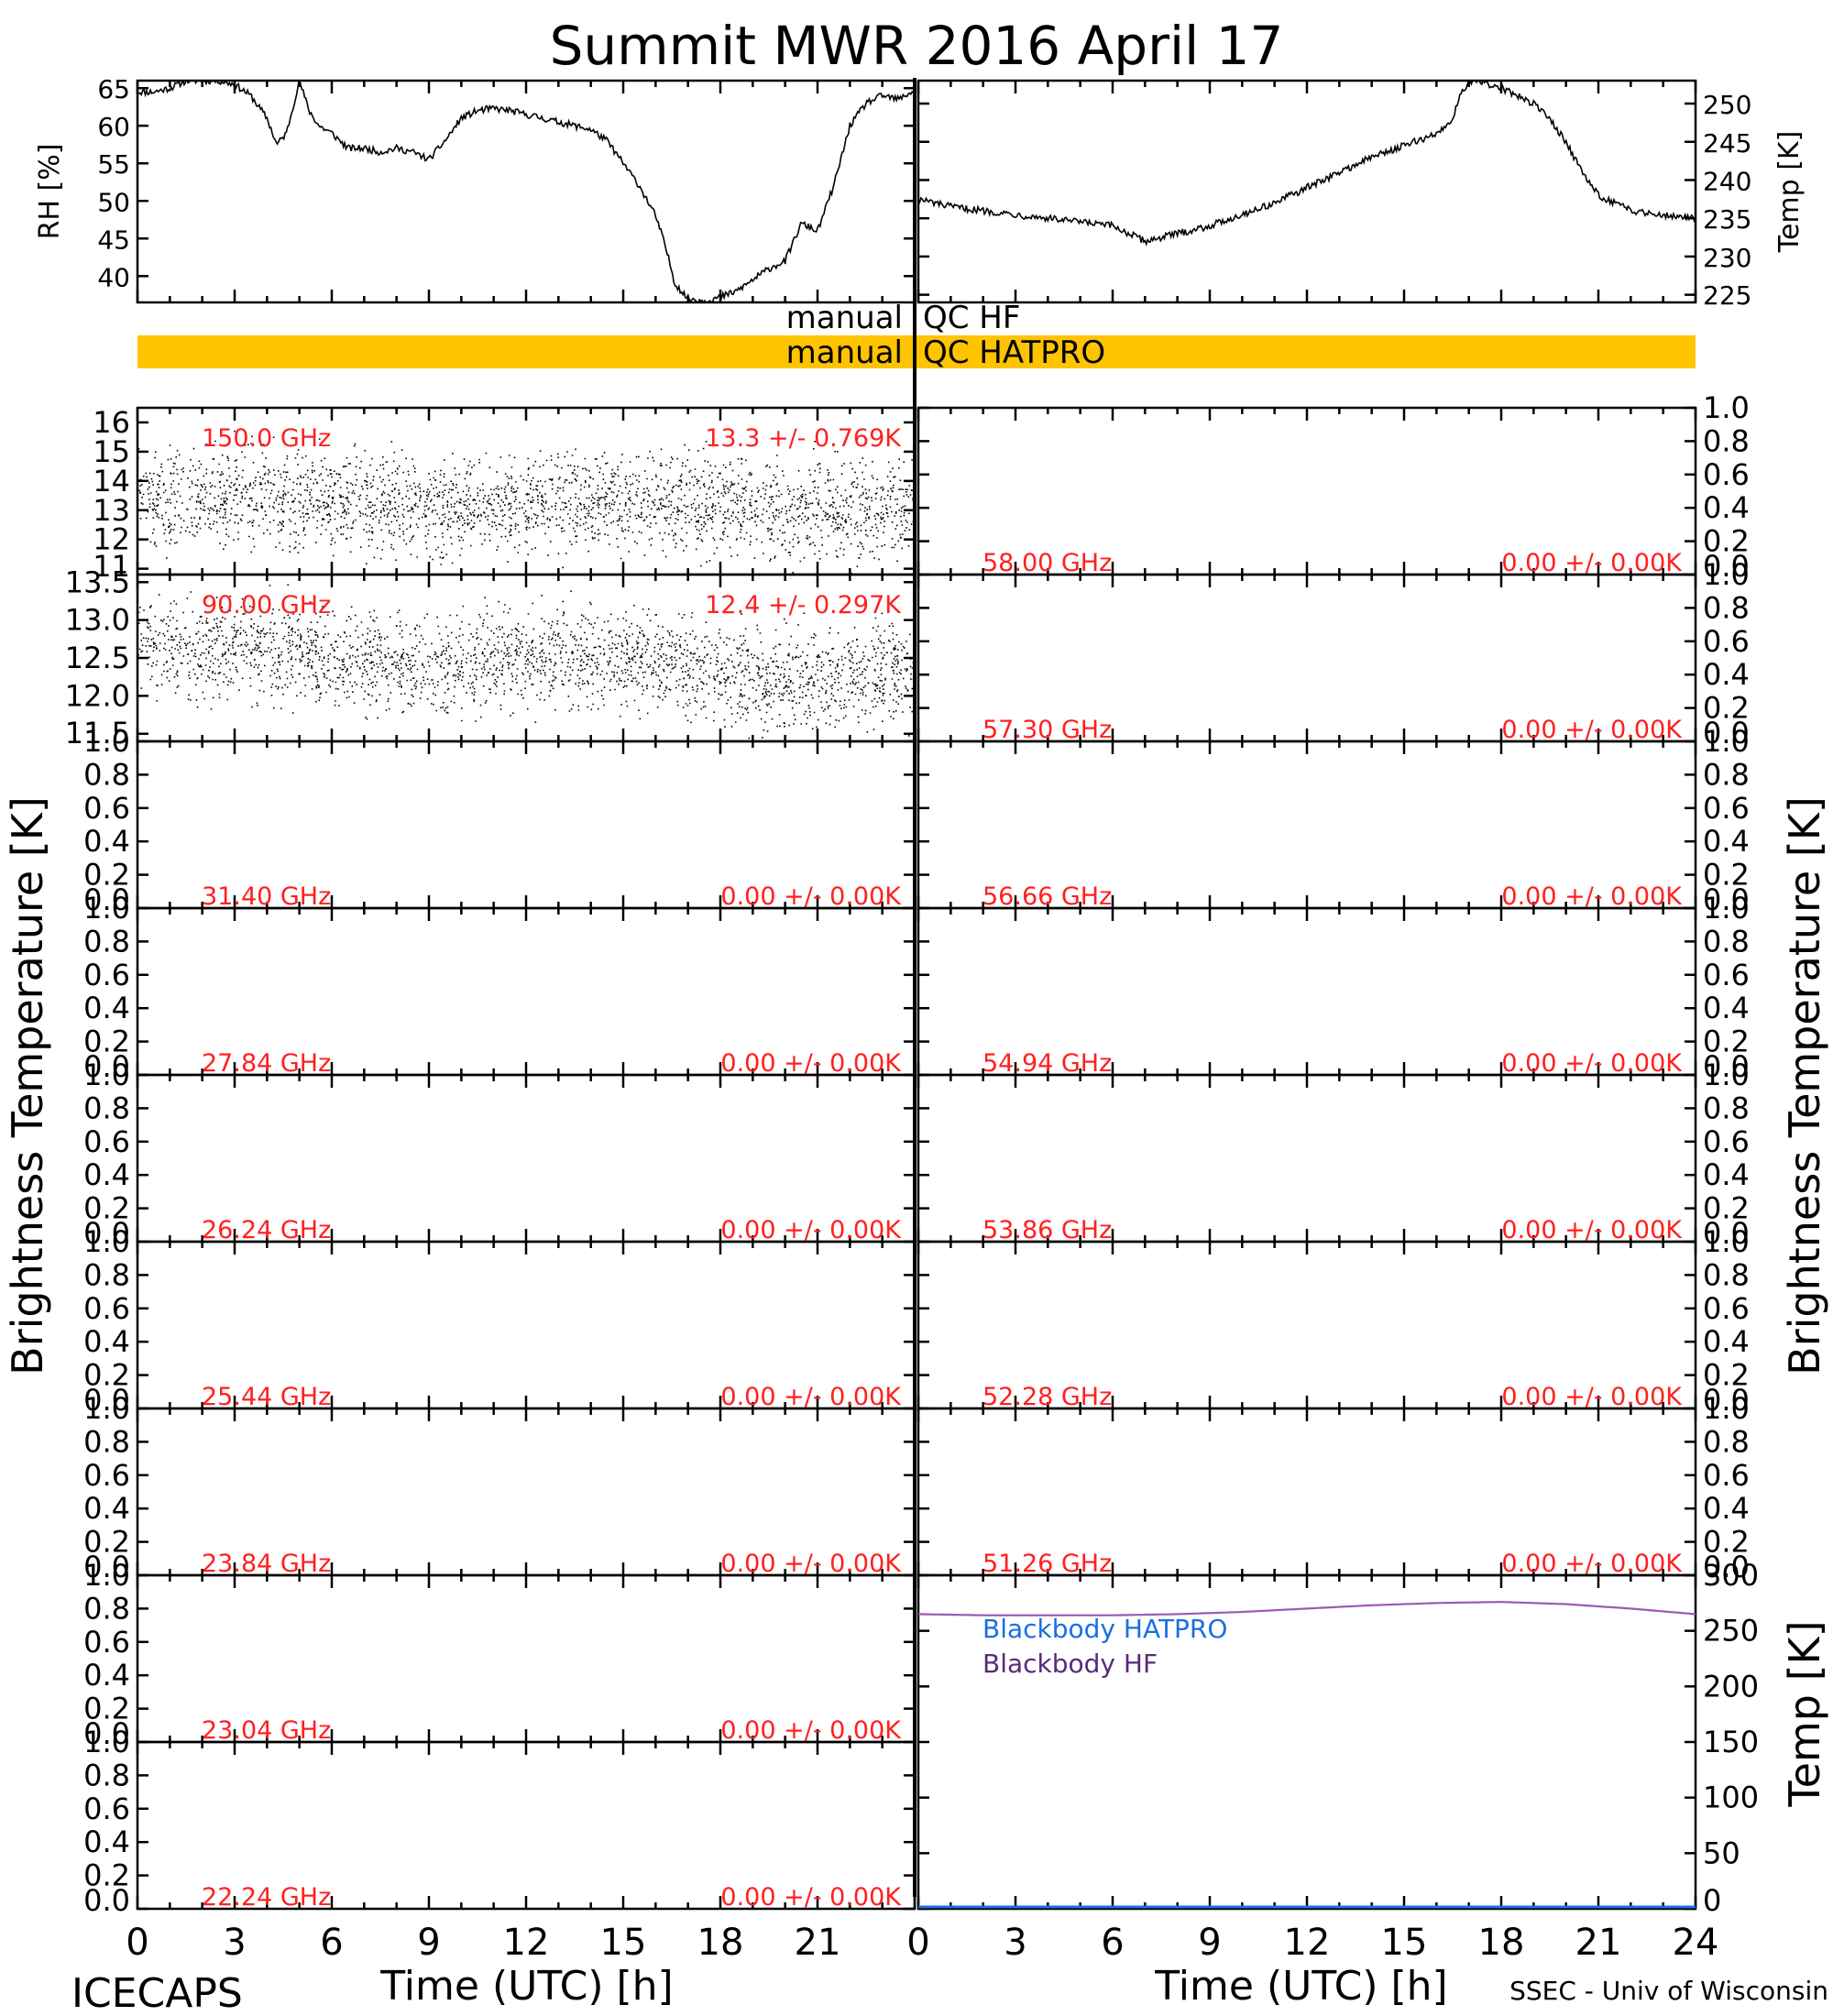  Describe the element at coordinates (1047, 1397) in the screenshot. I see `channel-label: 52.28 GHz` at that location.